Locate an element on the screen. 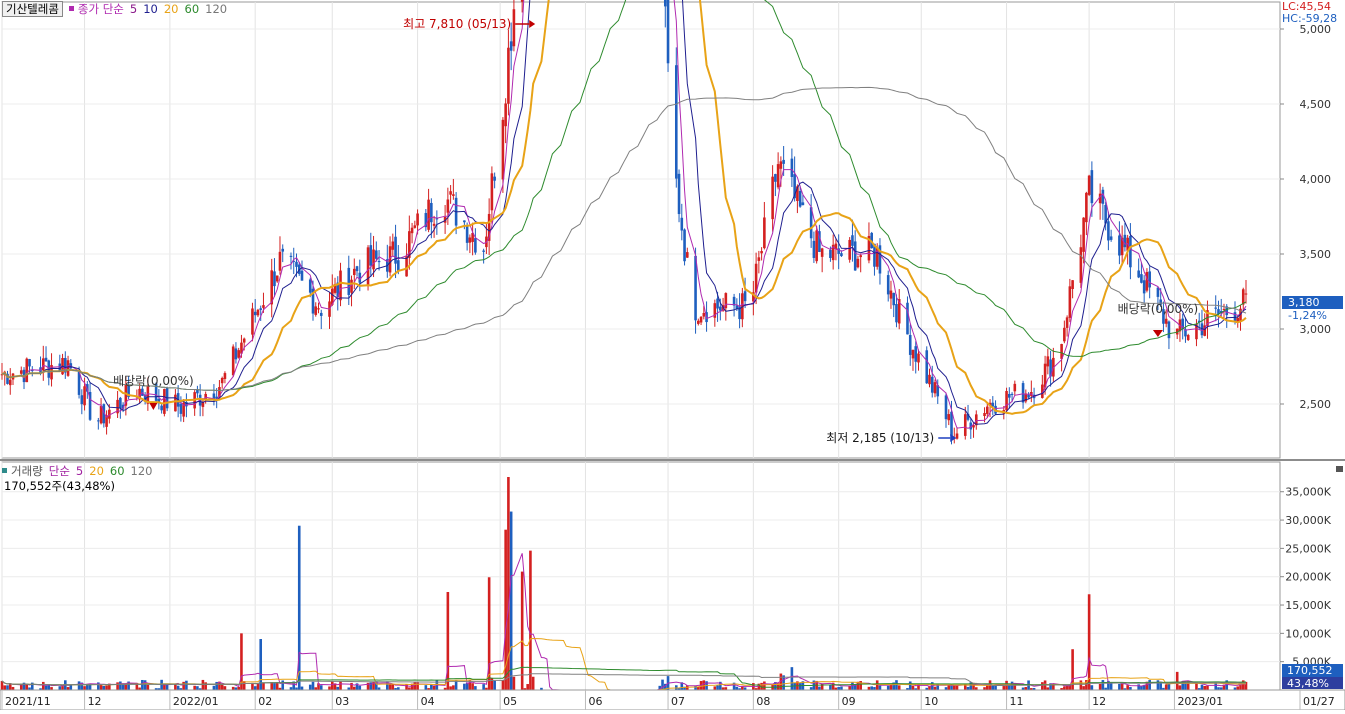  x-axis-label: 01/27 is located at coordinates (1319, 701).